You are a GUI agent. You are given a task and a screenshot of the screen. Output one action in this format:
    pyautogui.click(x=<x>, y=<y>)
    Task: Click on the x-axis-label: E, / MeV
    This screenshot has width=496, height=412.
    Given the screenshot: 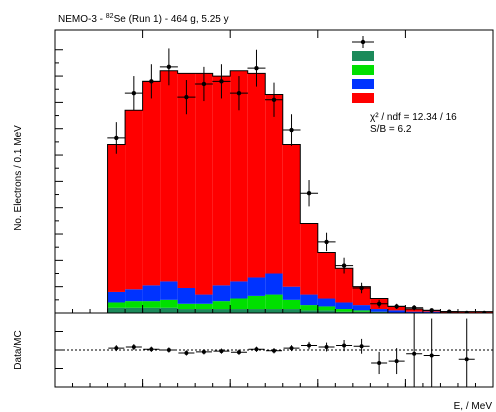 What is the action you would take?
    pyautogui.click(x=473, y=406)
    